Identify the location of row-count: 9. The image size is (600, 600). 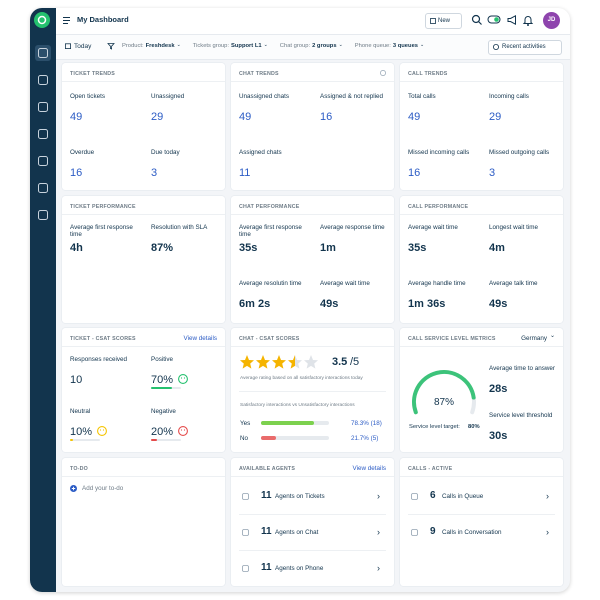
(433, 531).